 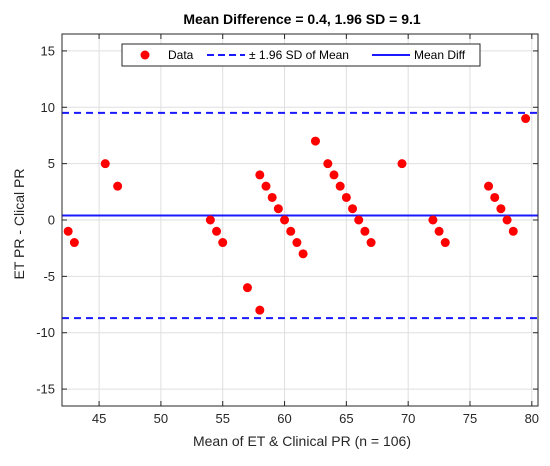 I want to click on x-tick-label: 70, so click(x=408, y=418).